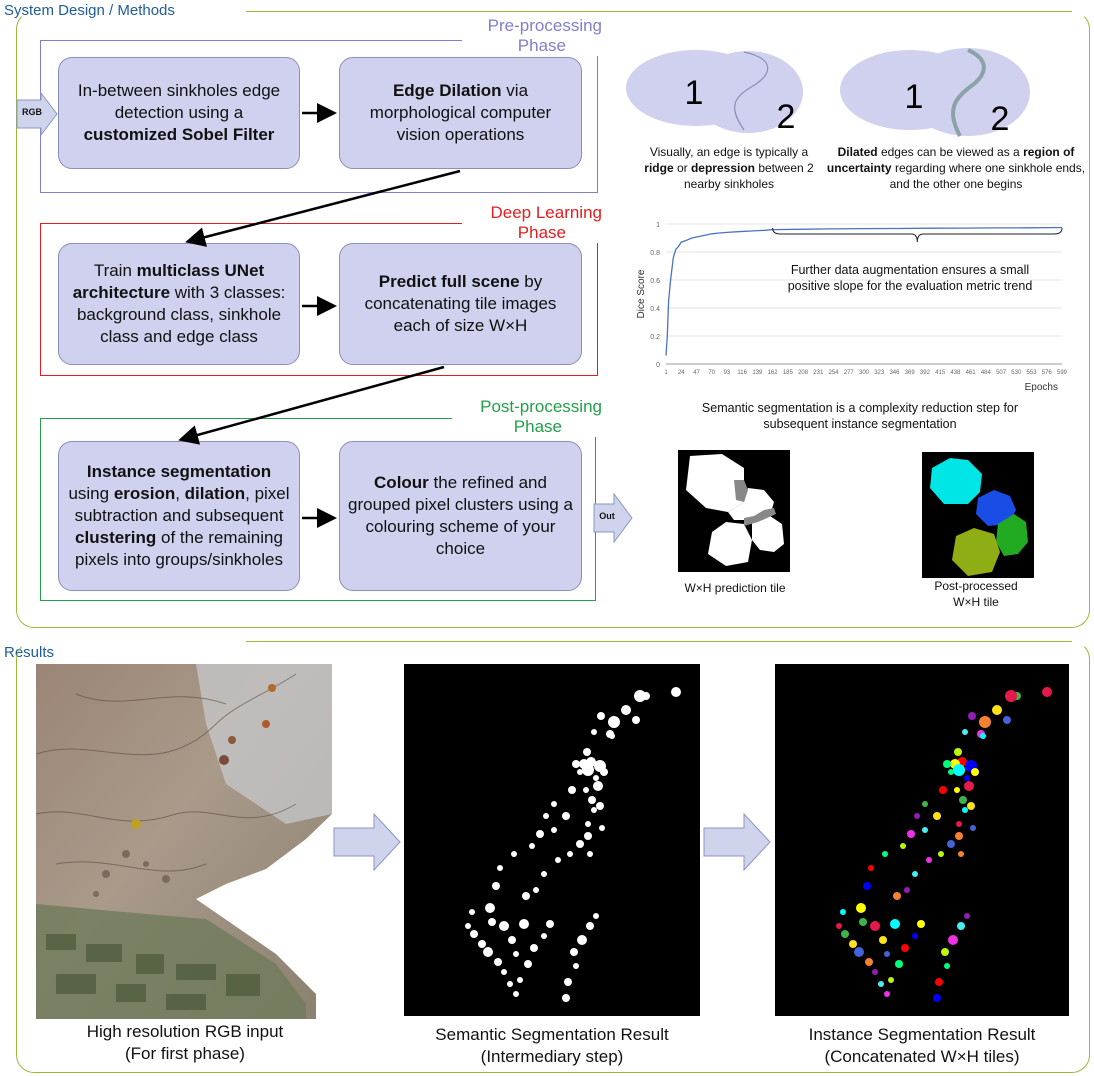 This screenshot has height=1076, width=1094. What do you see at coordinates (940, 373) in the screenshot?
I see `x-tick-label: 415` at bounding box center [940, 373].